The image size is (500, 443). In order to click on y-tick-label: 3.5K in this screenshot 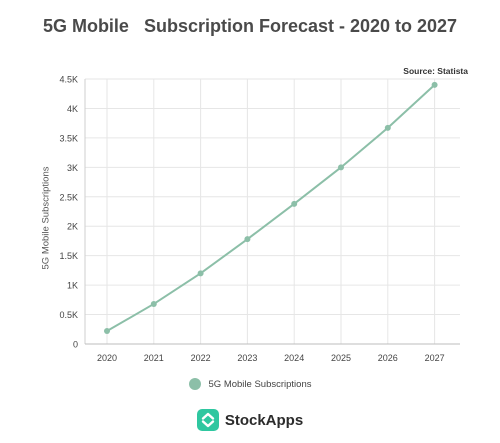, I will do `click(68, 138)`.